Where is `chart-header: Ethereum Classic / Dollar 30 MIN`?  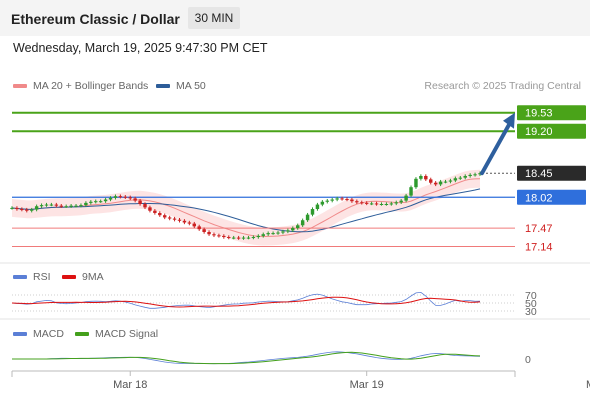 chart-header: Ethereum Classic / Dollar 30 MIN is located at coordinates (295, 18).